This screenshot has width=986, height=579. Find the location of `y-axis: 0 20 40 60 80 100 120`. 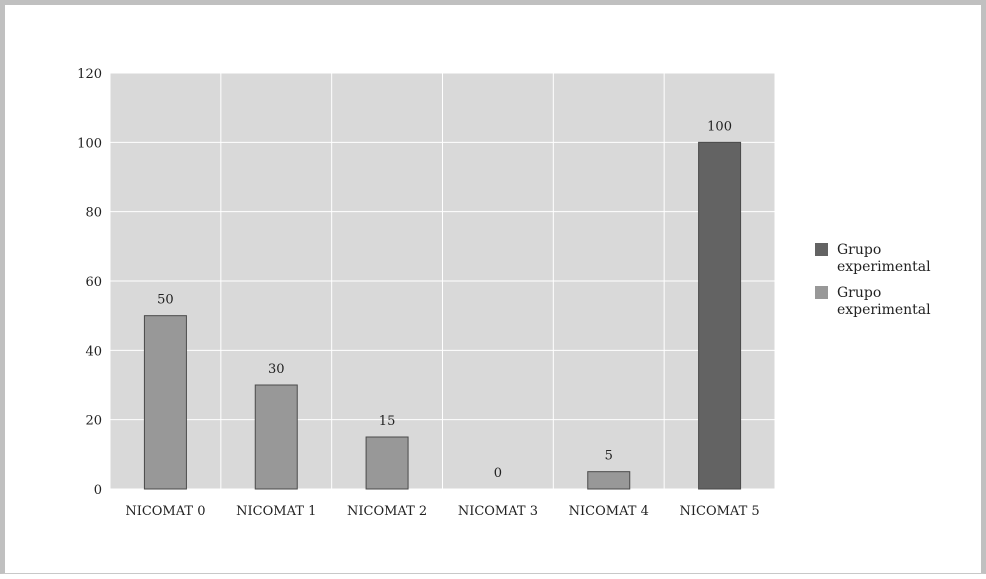

y-axis: 0 20 40 60 80 100 120 is located at coordinates (89, 282).